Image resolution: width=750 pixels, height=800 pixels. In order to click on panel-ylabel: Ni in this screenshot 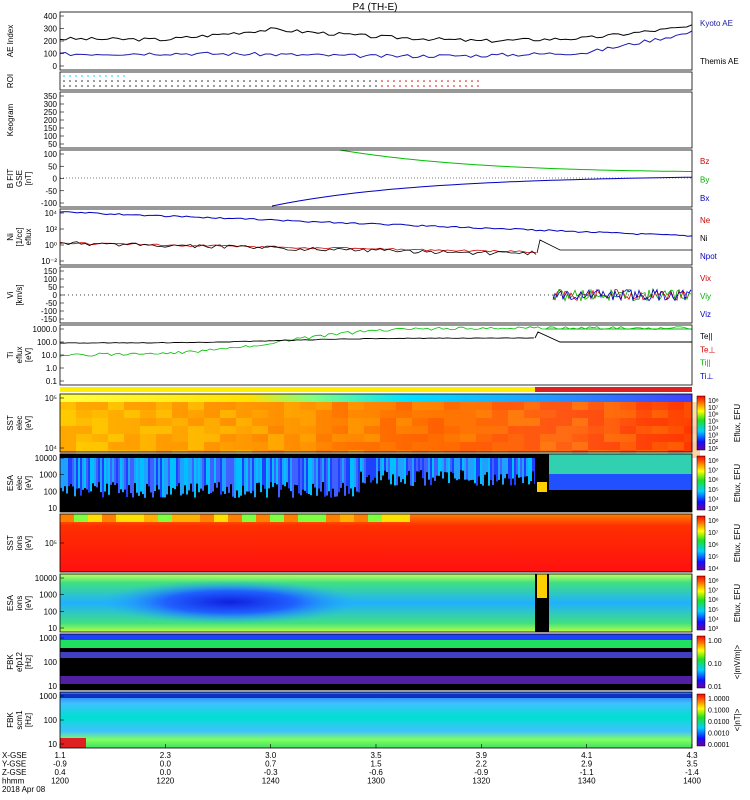, I will do `click(10, 237)`.